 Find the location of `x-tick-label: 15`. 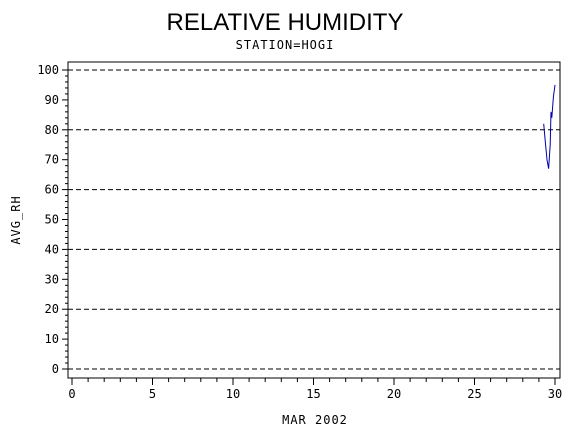

x-tick-label: 15 is located at coordinates (313, 394).